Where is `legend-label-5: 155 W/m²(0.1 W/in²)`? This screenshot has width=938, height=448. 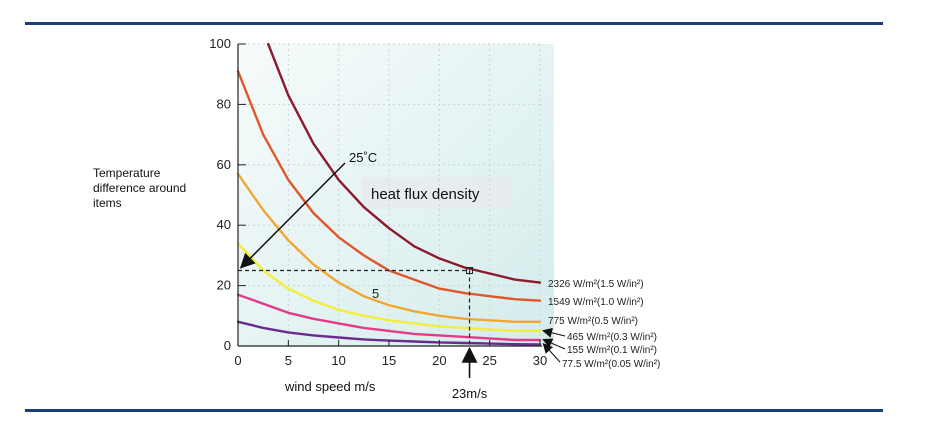 legend-label-5: 155 W/m²(0.1 W/in²) is located at coordinates (612, 350).